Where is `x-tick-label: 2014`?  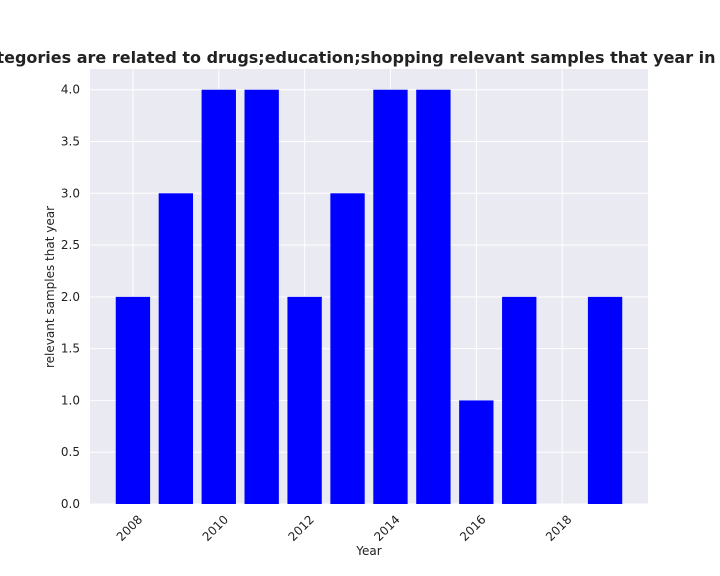
x-tick-label: 2014 is located at coordinates (386, 527).